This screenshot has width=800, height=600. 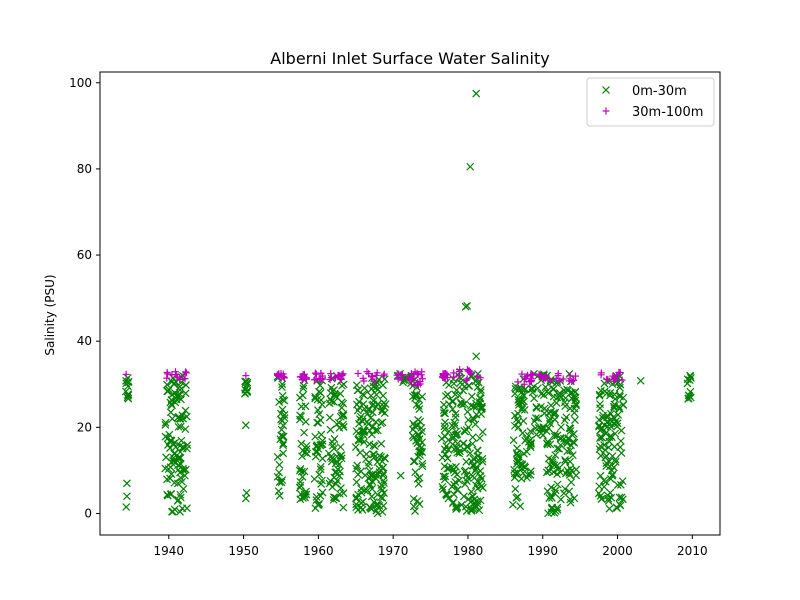 I want to click on x-tick-label: 1980, so click(x=468, y=551).